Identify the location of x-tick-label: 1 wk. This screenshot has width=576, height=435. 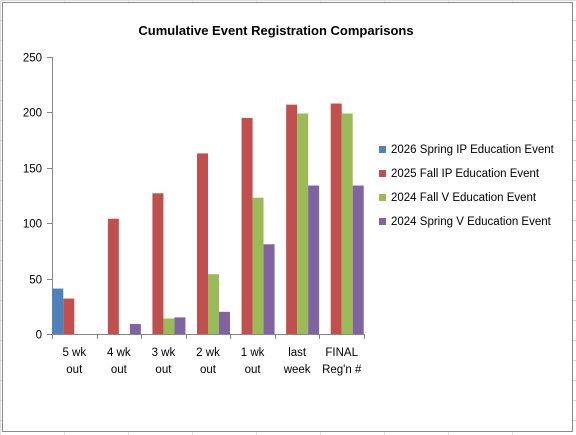
(253, 353).